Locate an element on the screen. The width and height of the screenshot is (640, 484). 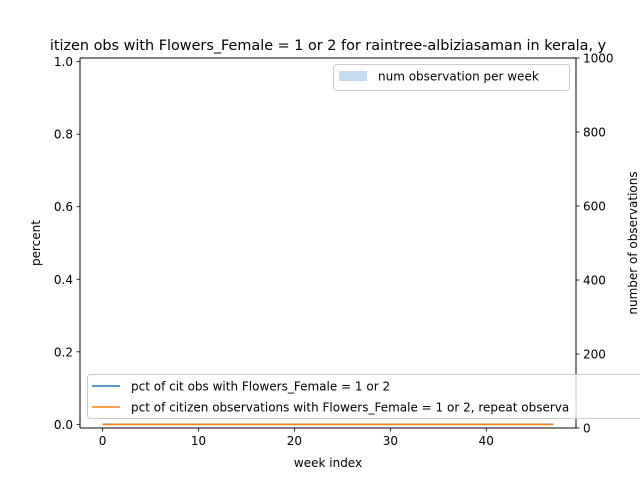
x-tick-label-4: 40 is located at coordinates (486, 441).